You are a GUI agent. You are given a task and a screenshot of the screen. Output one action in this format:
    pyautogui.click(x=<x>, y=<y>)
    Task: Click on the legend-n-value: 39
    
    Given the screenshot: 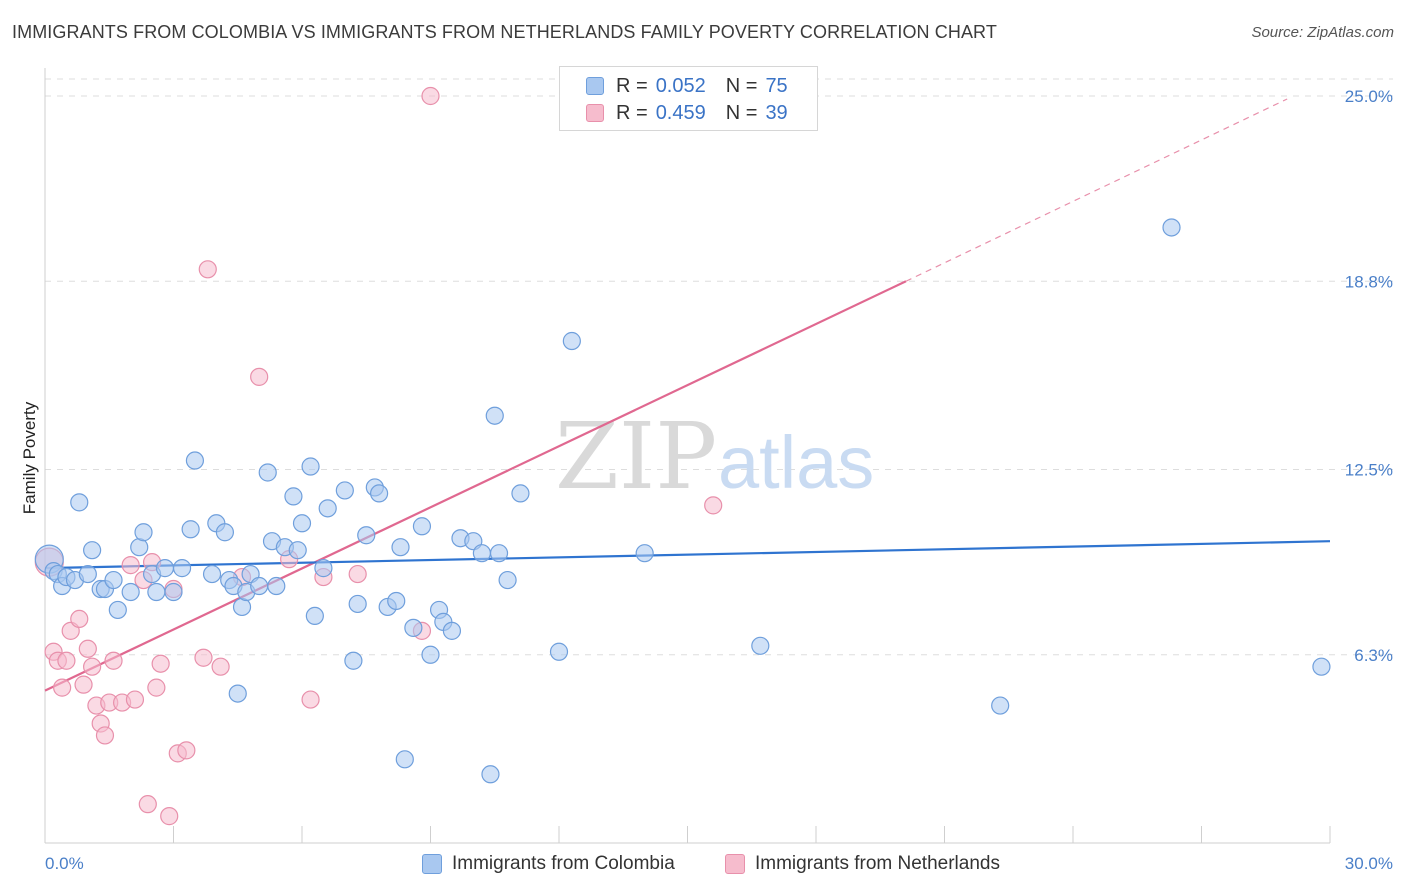 What is the action you would take?
    pyautogui.click(x=776, y=112)
    